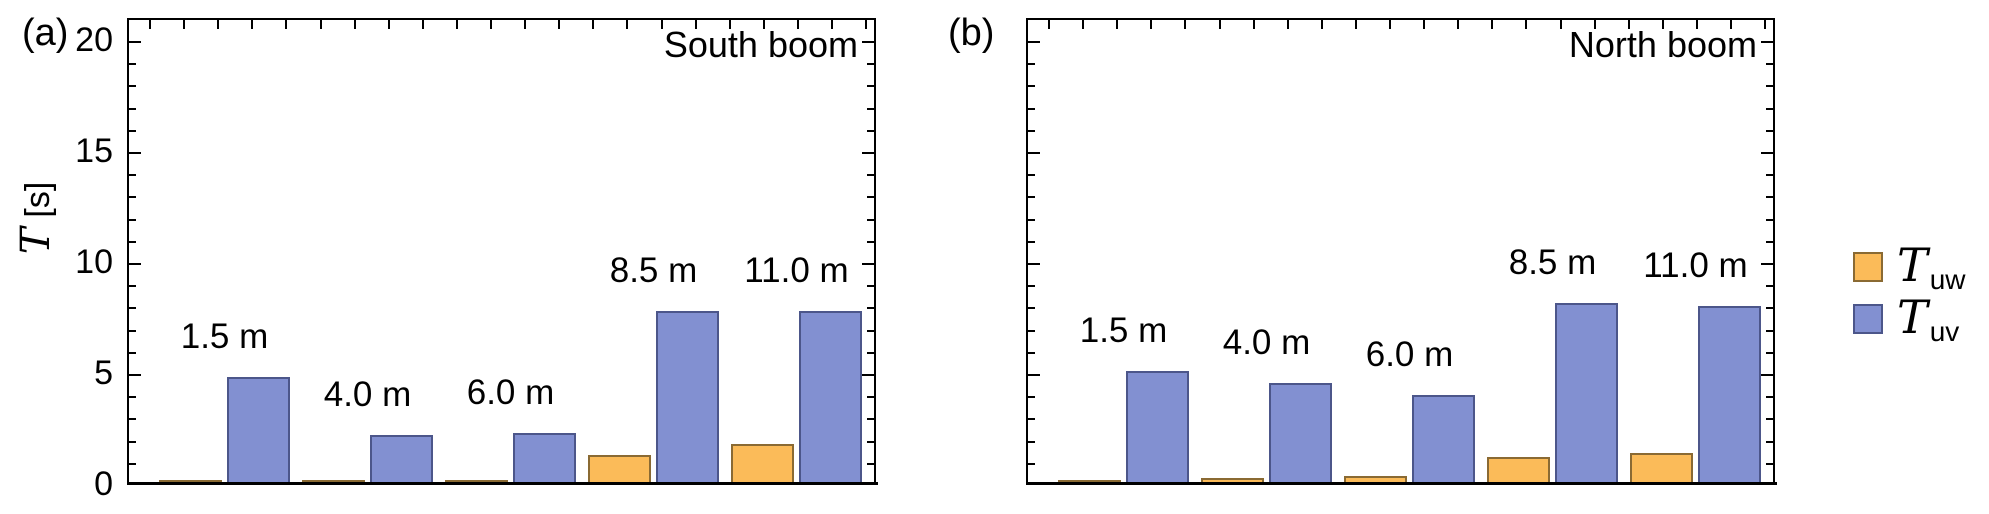 The image size is (1989, 514). What do you see at coordinates (1928, 318) in the screenshot?
I see `legend-label-Tuv: Tuv` at bounding box center [1928, 318].